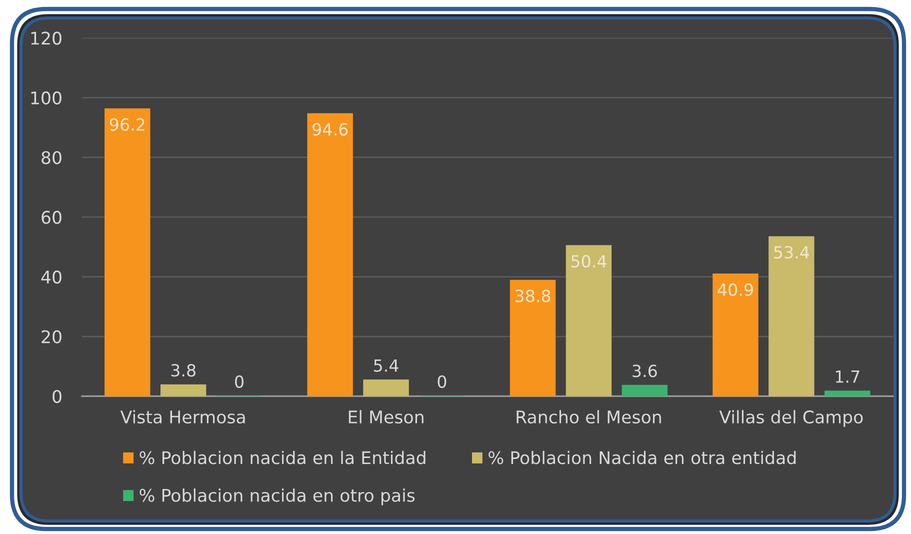 The width and height of the screenshot is (911, 534). I want to click on legend-label: % Poblacion nacida en la Entidad, so click(283, 457).